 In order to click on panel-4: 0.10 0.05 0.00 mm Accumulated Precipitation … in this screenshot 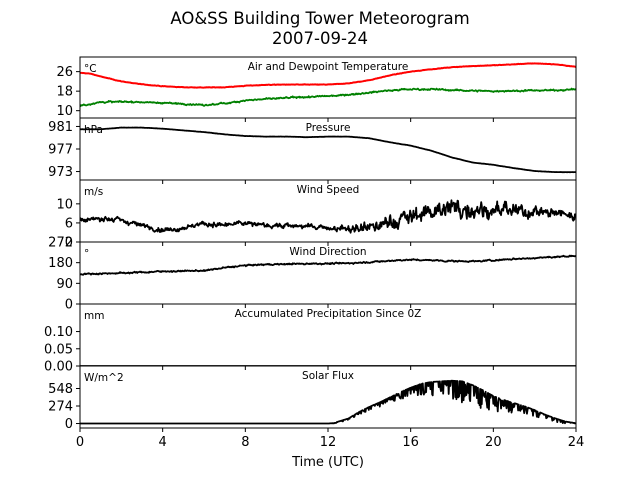, I will do `click(310, 339)`.